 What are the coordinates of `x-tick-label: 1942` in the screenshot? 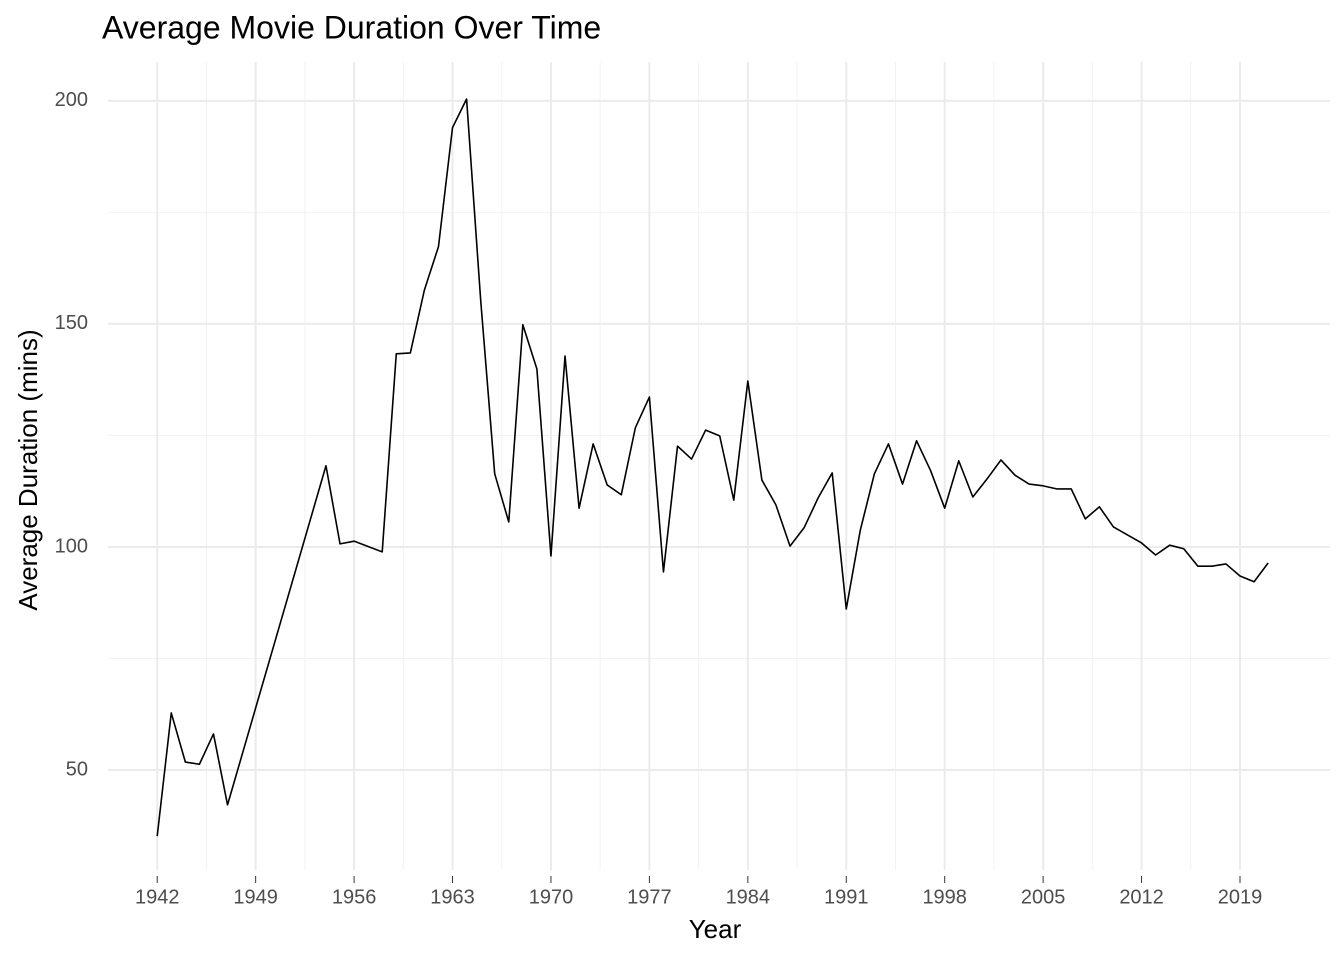 It's located at (157, 897).